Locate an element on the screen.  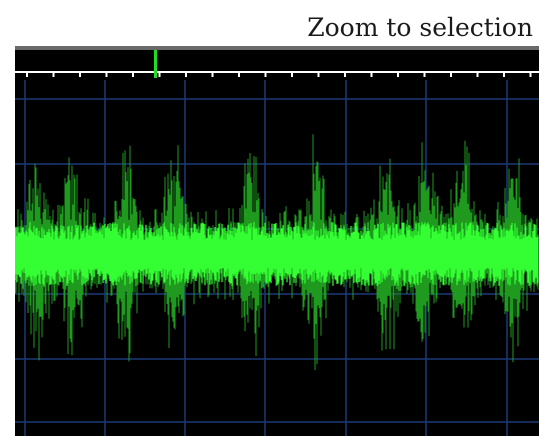
waveform-rms-trace is located at coordinates (277, 254).